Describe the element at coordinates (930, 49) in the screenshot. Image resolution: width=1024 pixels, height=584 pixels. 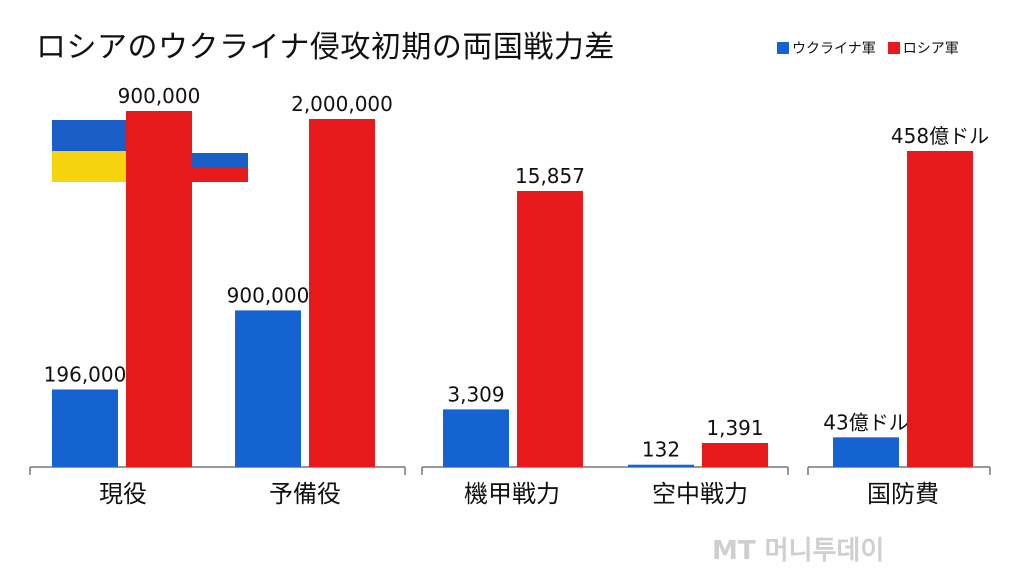
I see `legend-label-russia: ロシア軍` at that location.